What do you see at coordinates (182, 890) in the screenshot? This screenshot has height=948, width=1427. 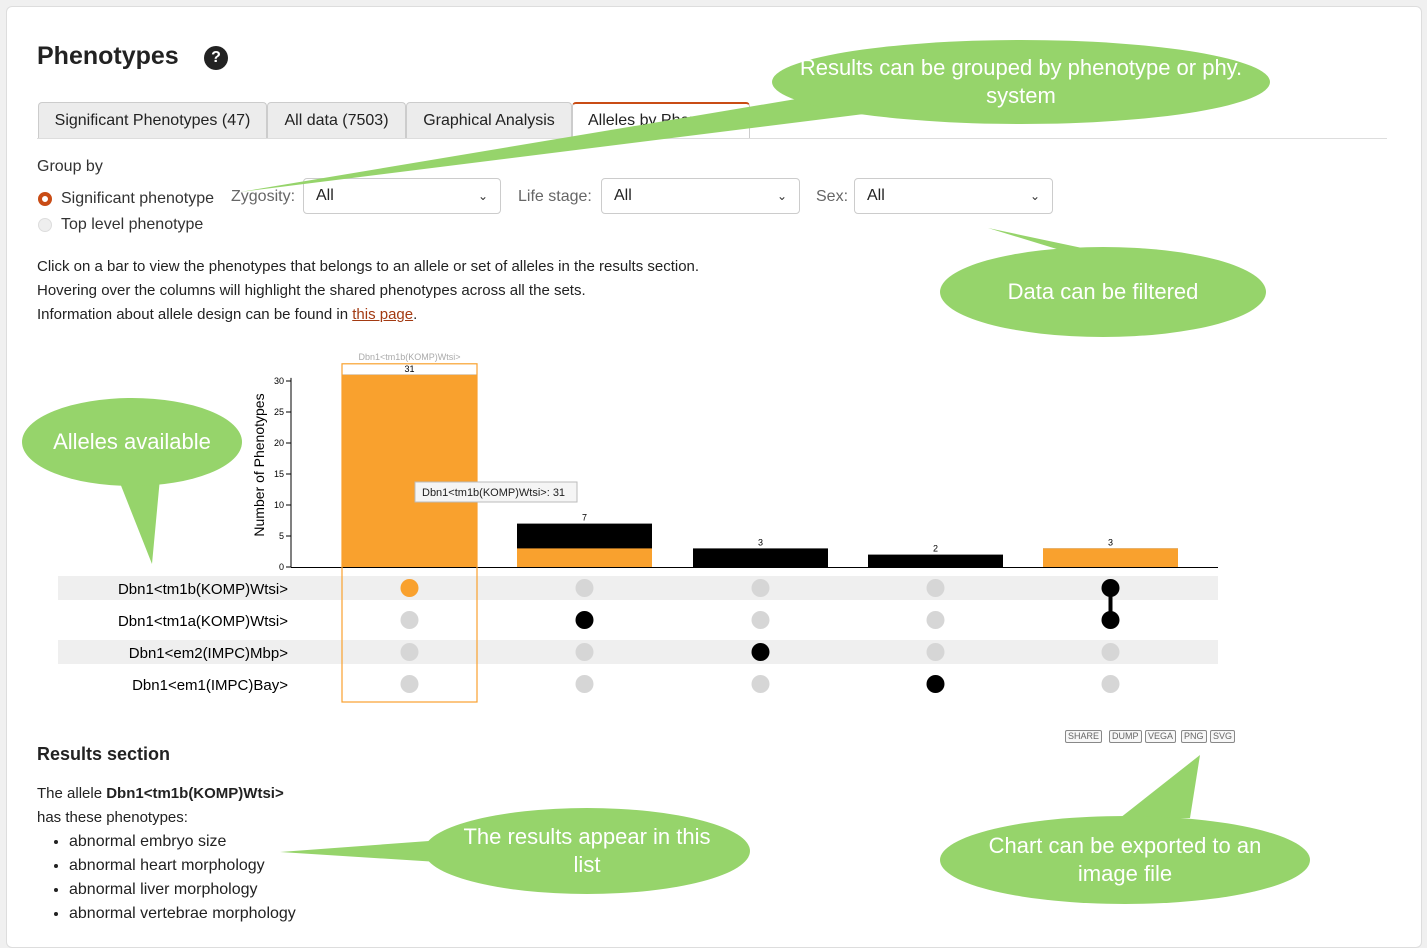 I see `list-item: abnormal liver morphology` at bounding box center [182, 890].